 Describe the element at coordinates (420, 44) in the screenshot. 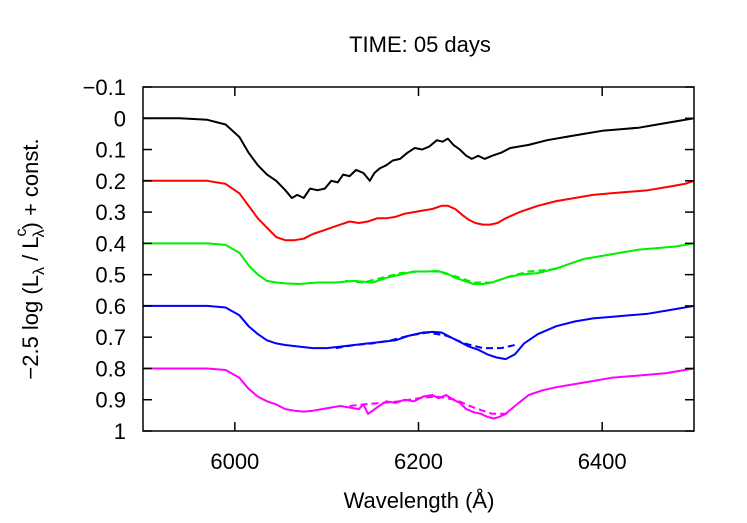

I see `chart-title: TIME: 05 days` at that location.